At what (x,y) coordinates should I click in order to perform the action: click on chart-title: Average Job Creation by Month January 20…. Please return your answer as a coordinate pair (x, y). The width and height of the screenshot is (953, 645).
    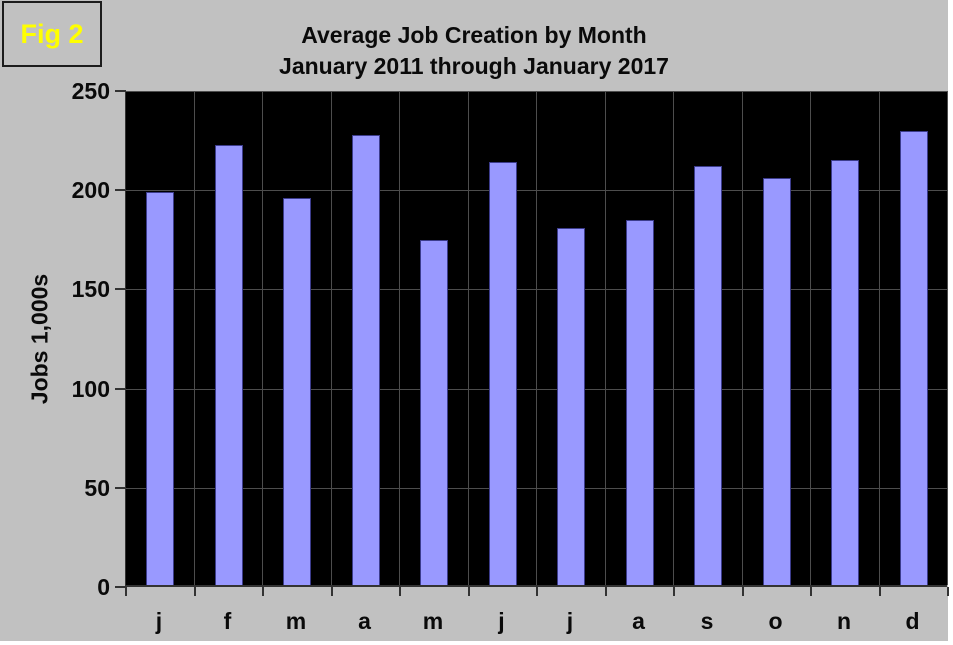
    Looking at the image, I should click on (474, 51).